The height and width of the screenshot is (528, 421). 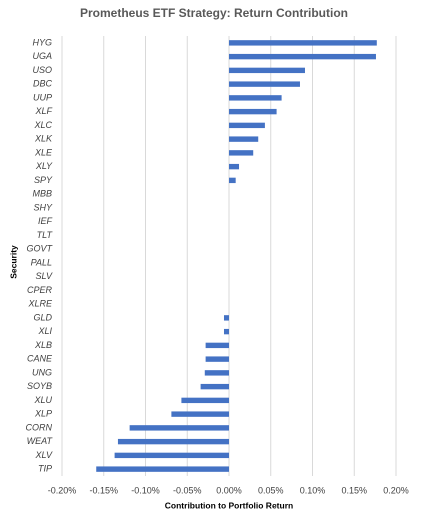 I want to click on y-tick-label: XLC, so click(x=42, y=125).